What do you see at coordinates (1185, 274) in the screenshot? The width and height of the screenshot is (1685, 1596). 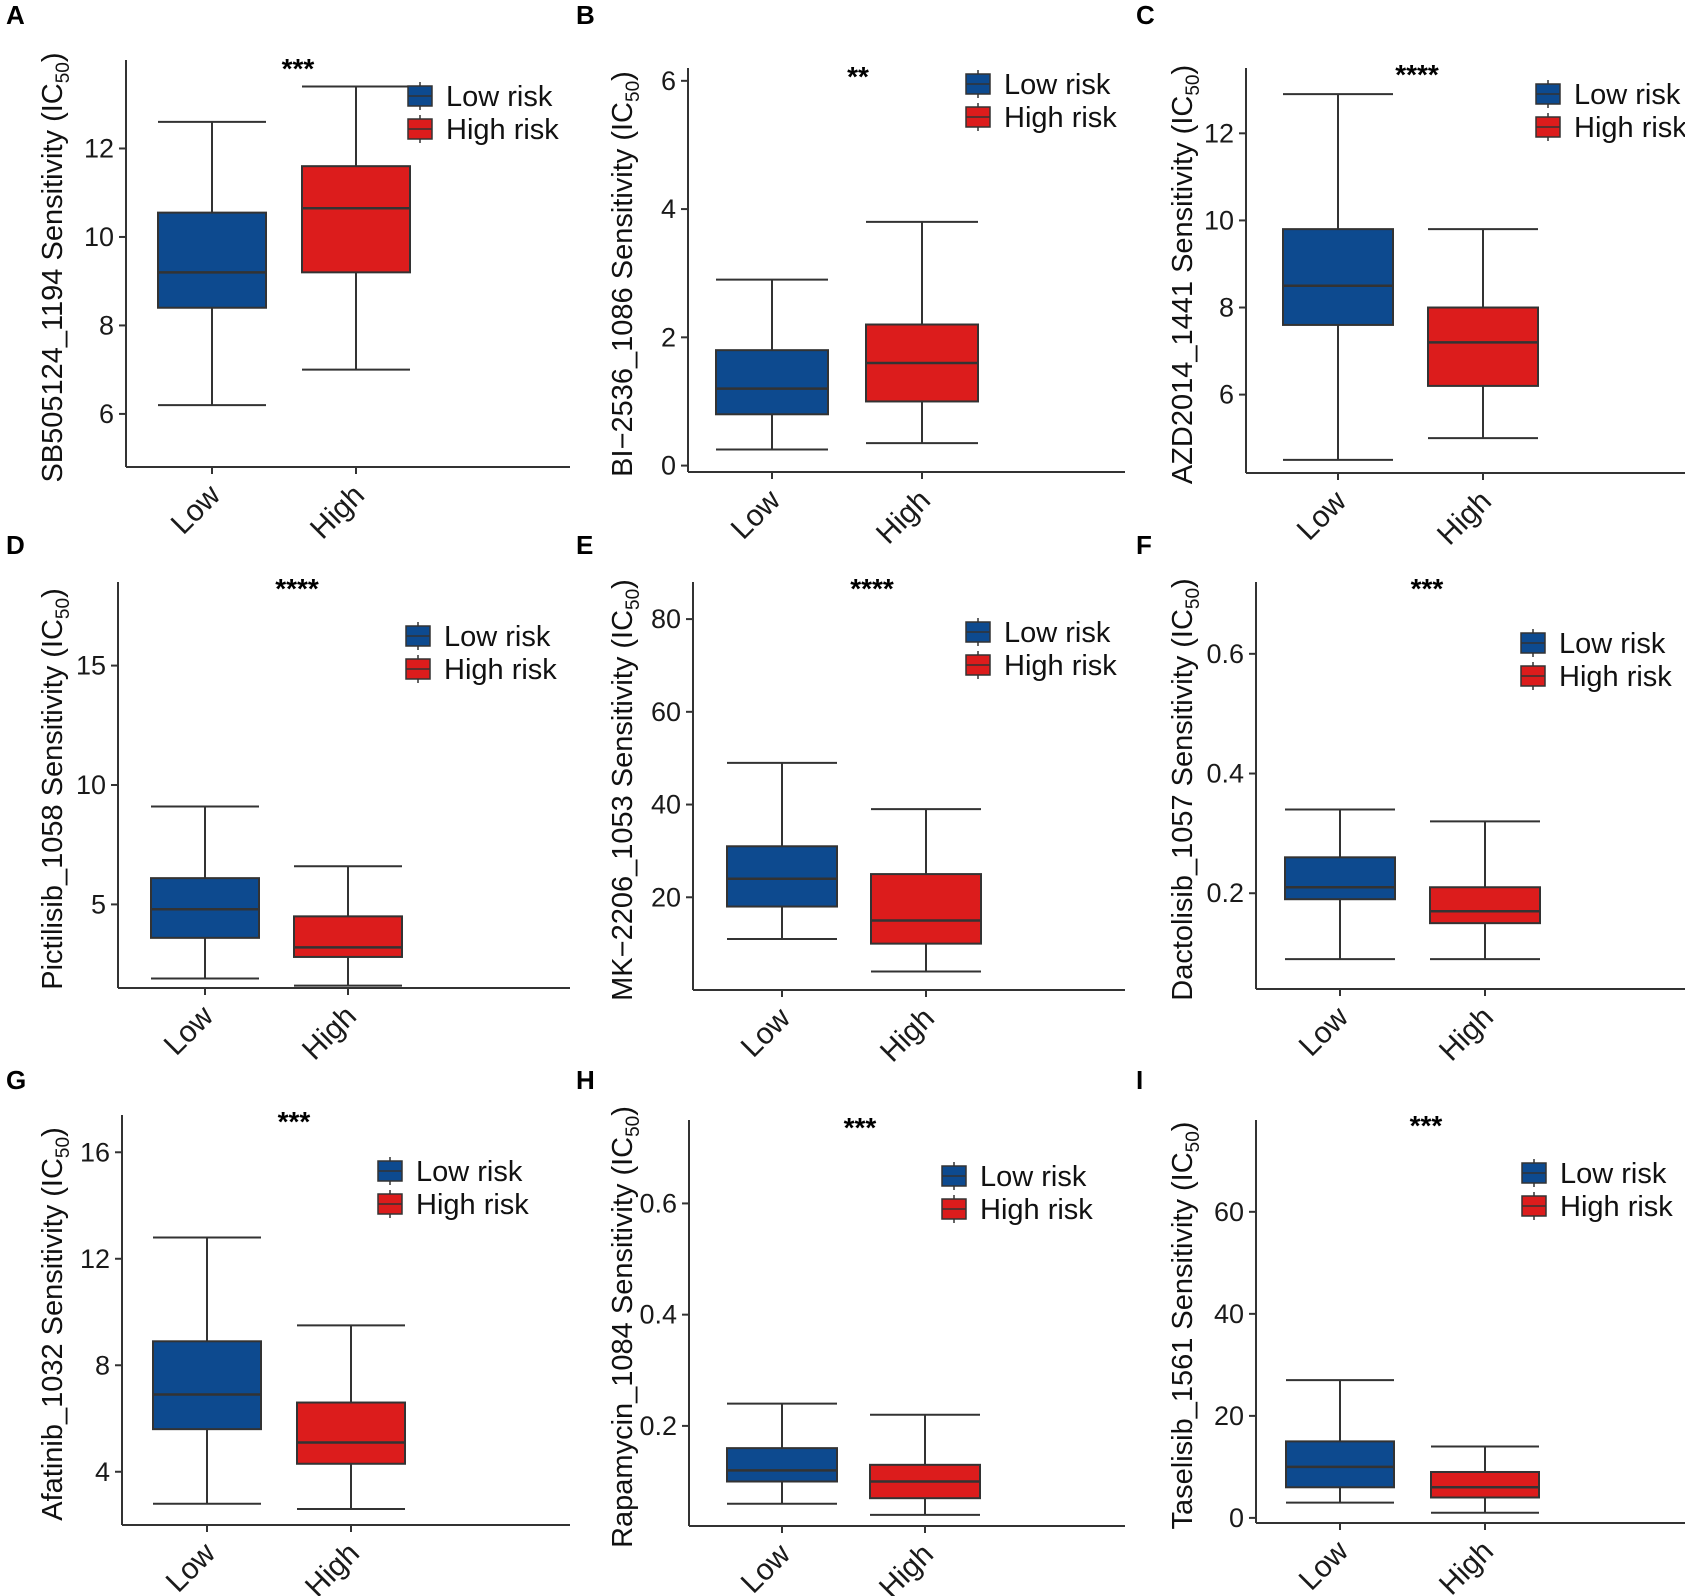 I see `y-axis-label: AZD2014_1441 Sensitivity (IC50)` at bounding box center [1185, 274].